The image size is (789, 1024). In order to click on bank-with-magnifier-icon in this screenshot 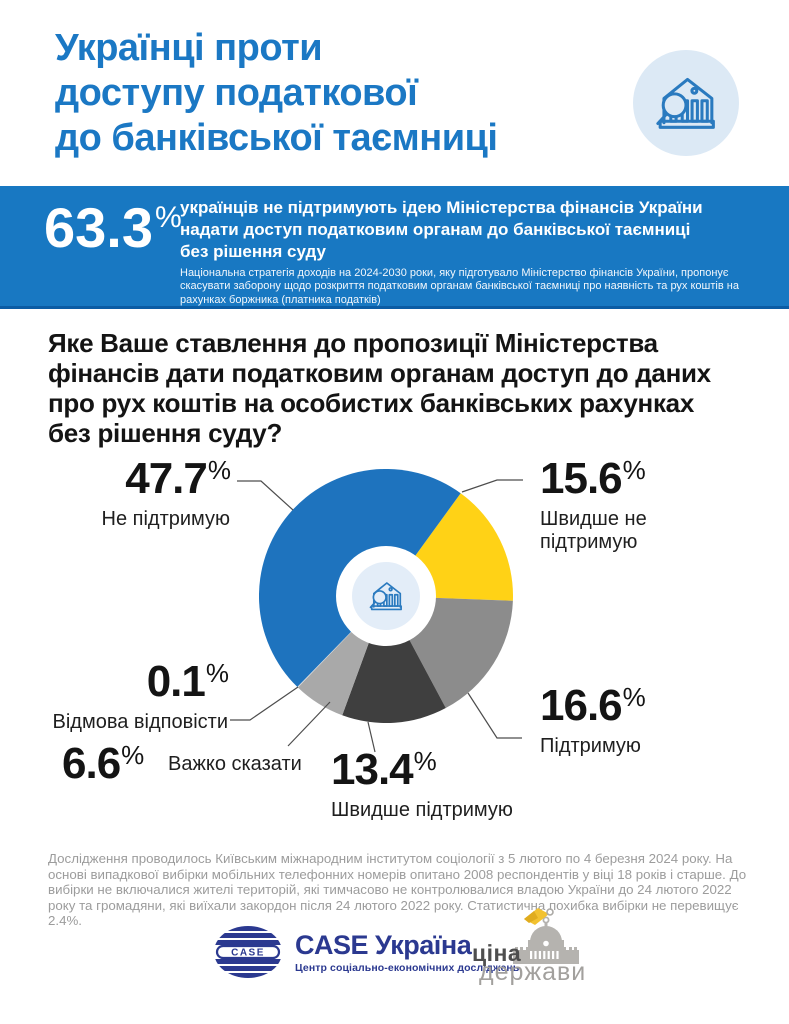, I will do `click(686, 103)`.